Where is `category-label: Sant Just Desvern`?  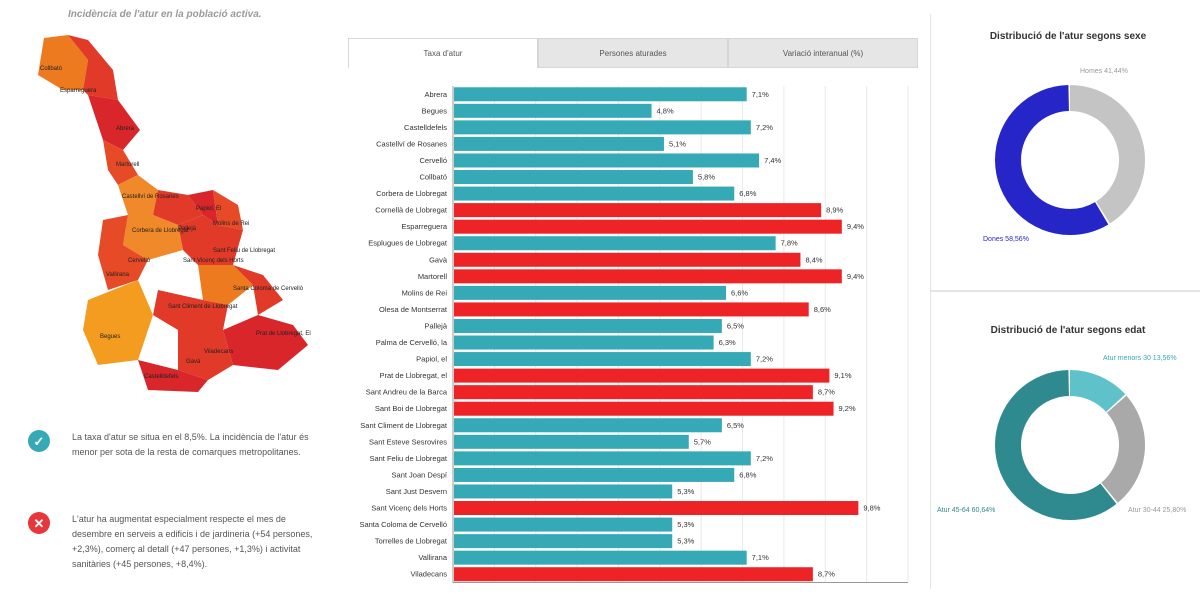
category-label: Sant Just Desvern is located at coordinates (416, 491).